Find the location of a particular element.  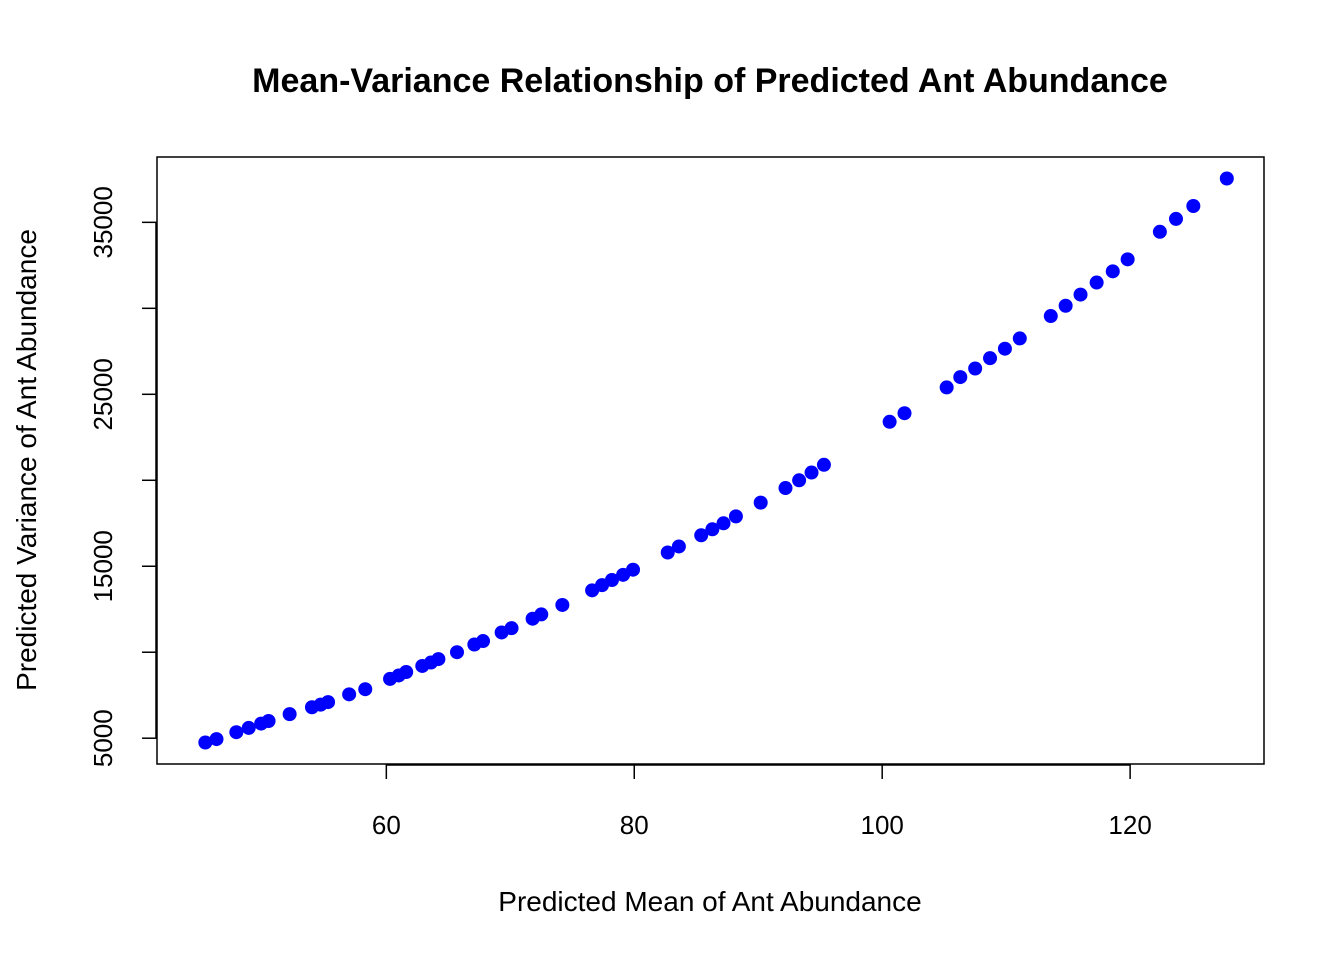

x-tick-label: 120 is located at coordinates (1129, 825).